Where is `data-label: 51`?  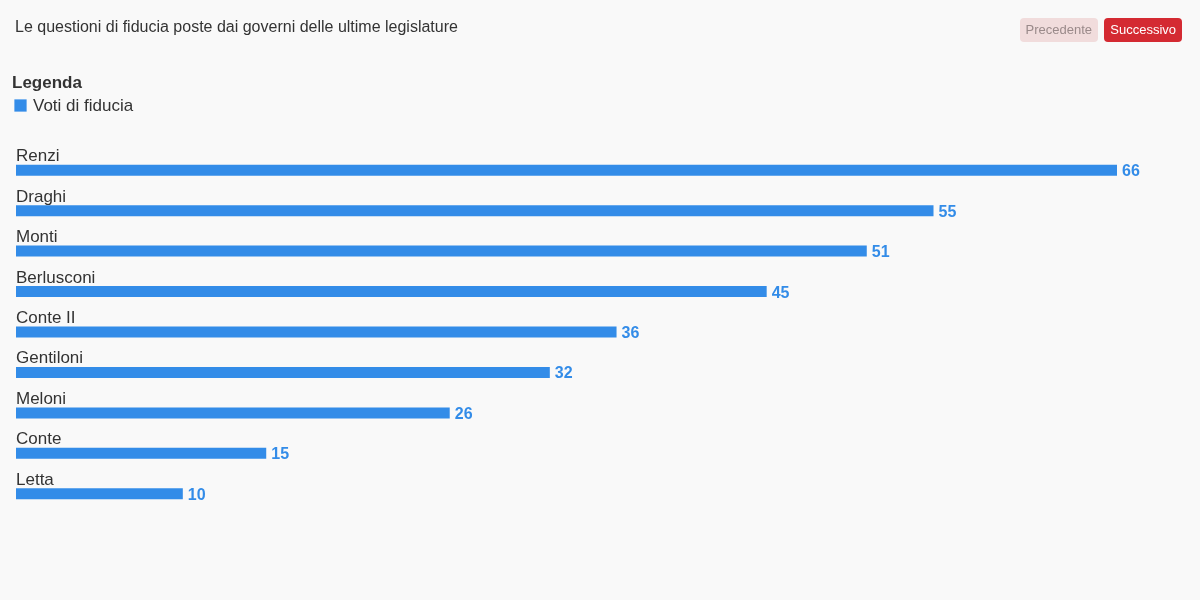 data-label: 51 is located at coordinates (880, 252).